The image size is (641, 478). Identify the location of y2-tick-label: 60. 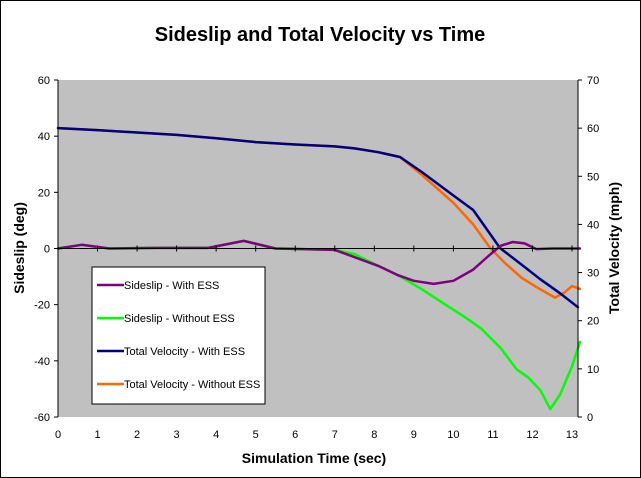
(593, 129).